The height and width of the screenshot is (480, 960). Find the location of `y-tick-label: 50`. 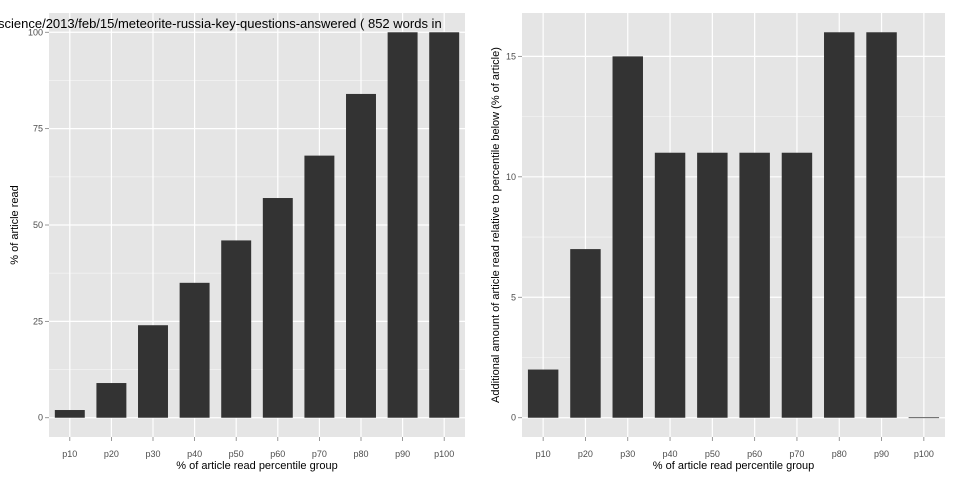

y-tick-label: 50 is located at coordinates (38, 225).